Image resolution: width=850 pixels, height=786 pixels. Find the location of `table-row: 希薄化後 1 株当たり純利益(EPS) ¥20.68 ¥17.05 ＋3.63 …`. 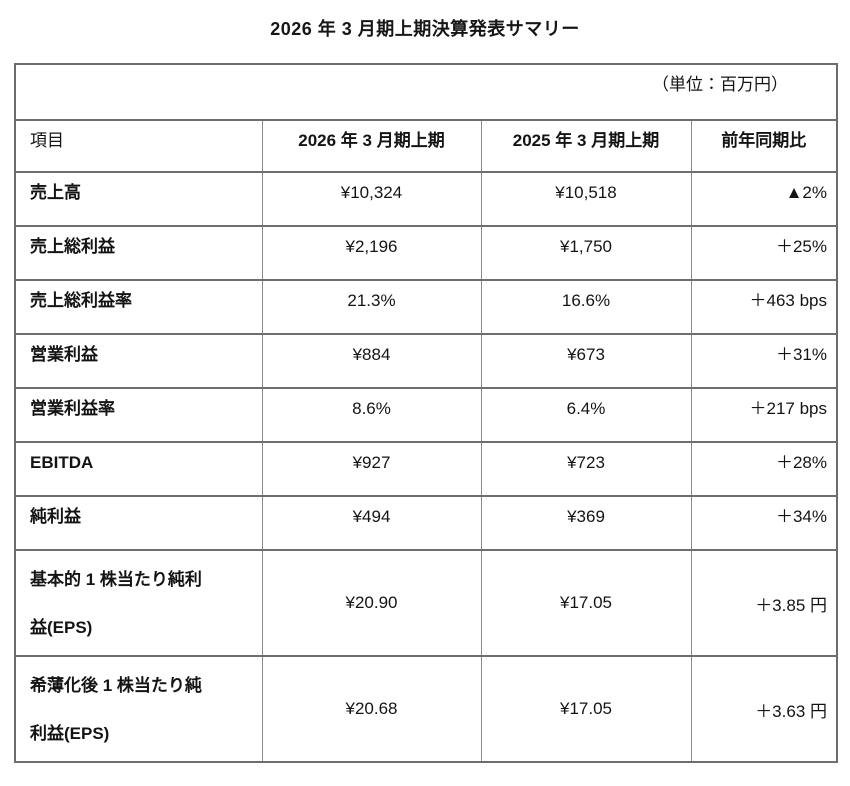

table-row: 希薄化後 1 株当たり純利益(EPS) ¥20.68 ¥17.05 ＋3.63 … is located at coordinates (426, 709).